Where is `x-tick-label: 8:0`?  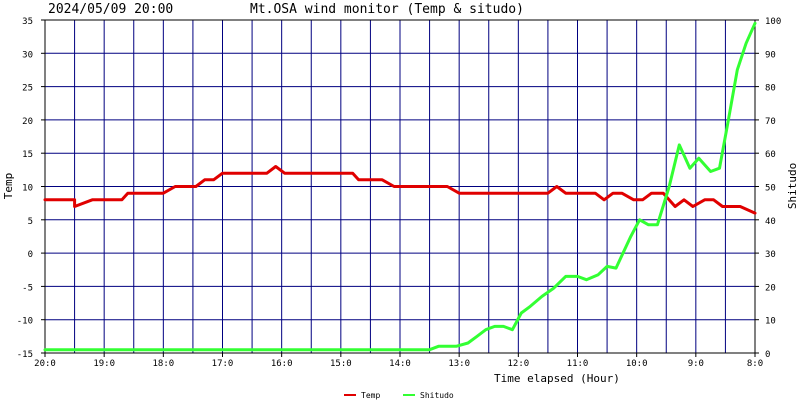 x-tick-label: 8:0 is located at coordinates (755, 364).